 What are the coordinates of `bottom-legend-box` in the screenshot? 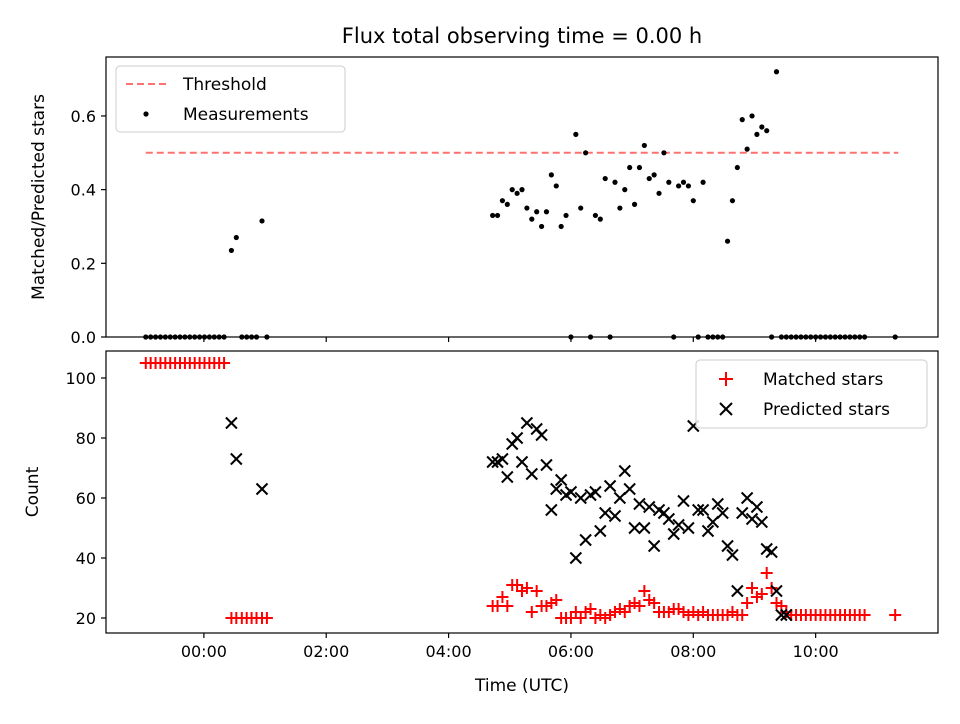 It's located at (811, 394).